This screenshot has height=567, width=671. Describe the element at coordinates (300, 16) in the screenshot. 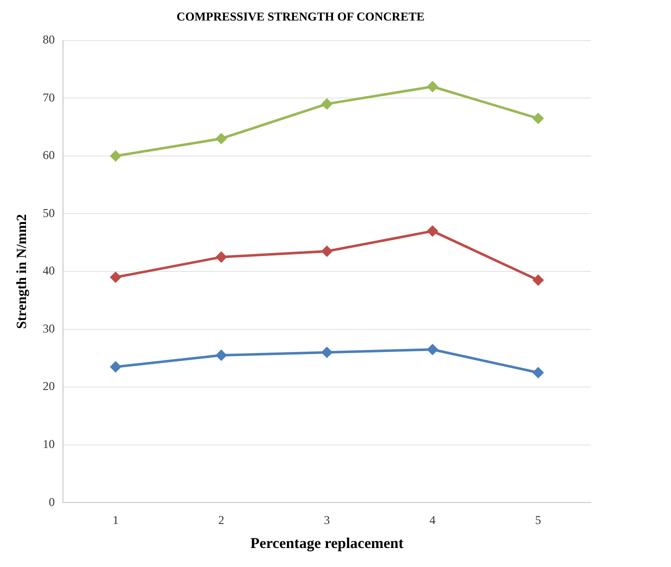

I see `chart-title: COMPRESSIVE STRENGTH OF CONCRETE` at that location.